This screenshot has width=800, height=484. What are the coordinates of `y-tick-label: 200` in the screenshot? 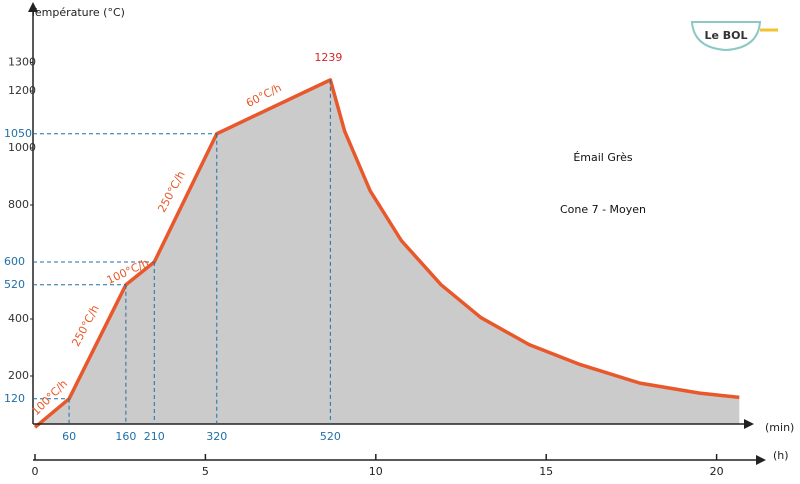 It's located at (18, 375).